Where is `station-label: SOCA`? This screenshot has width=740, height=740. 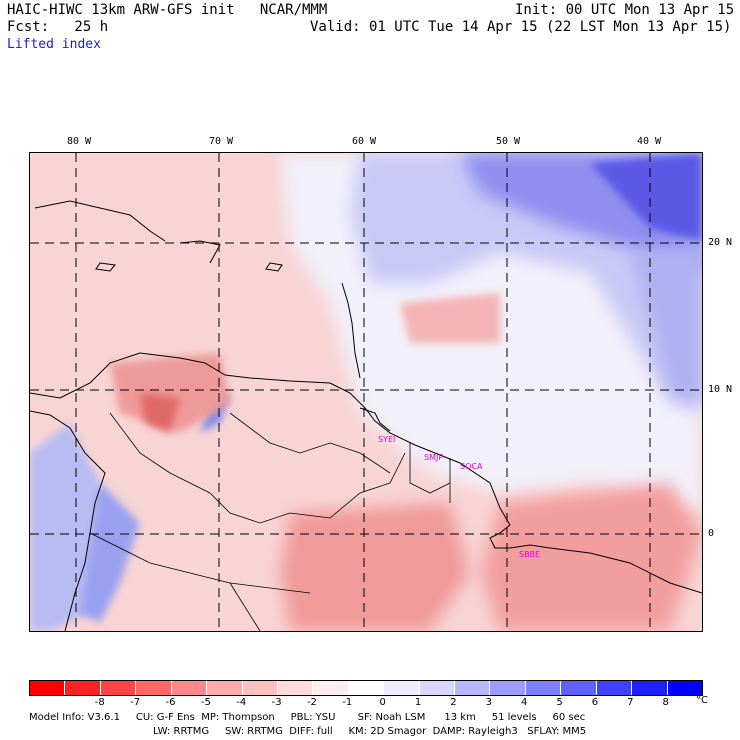
station-label: SOCA is located at coordinates (471, 466).